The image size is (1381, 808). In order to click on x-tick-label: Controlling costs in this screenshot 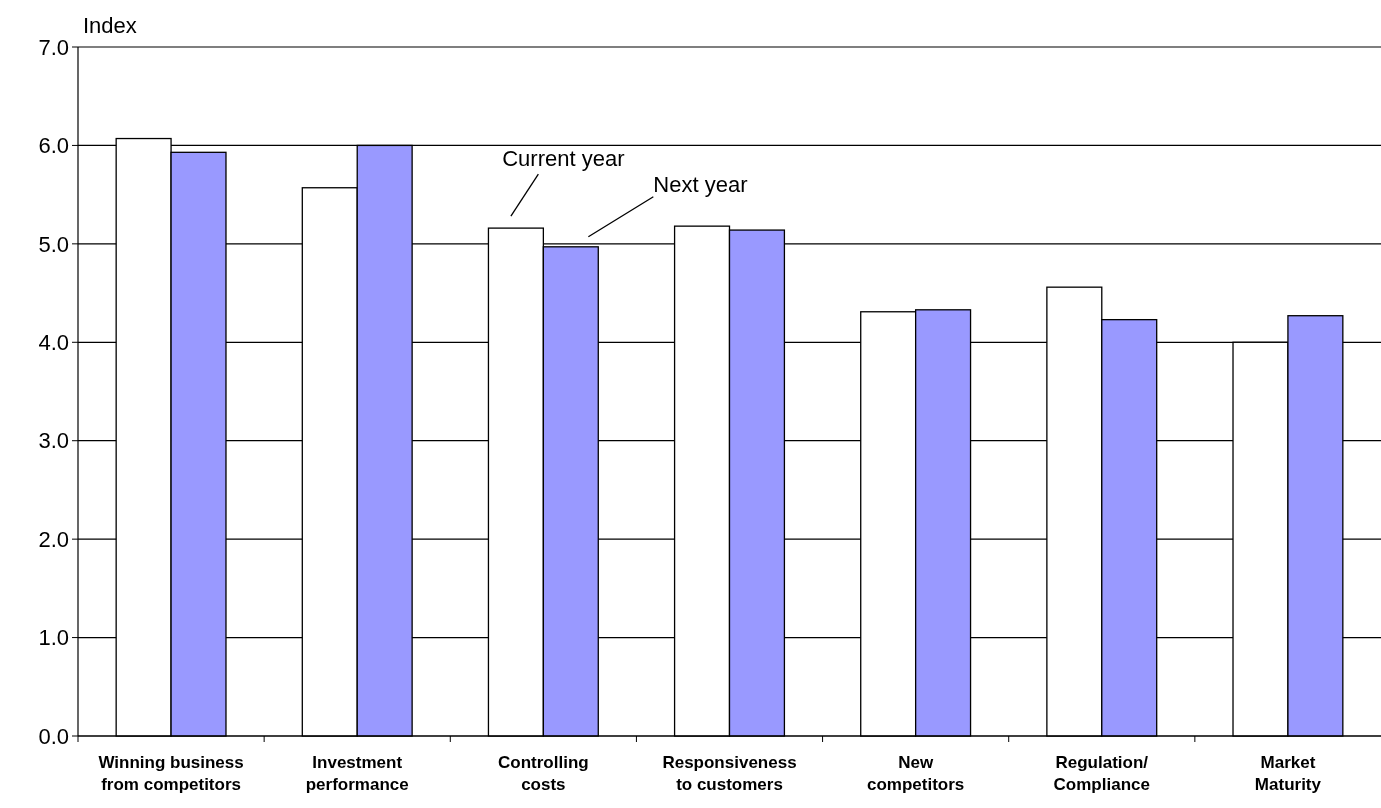, I will do `click(543, 773)`.